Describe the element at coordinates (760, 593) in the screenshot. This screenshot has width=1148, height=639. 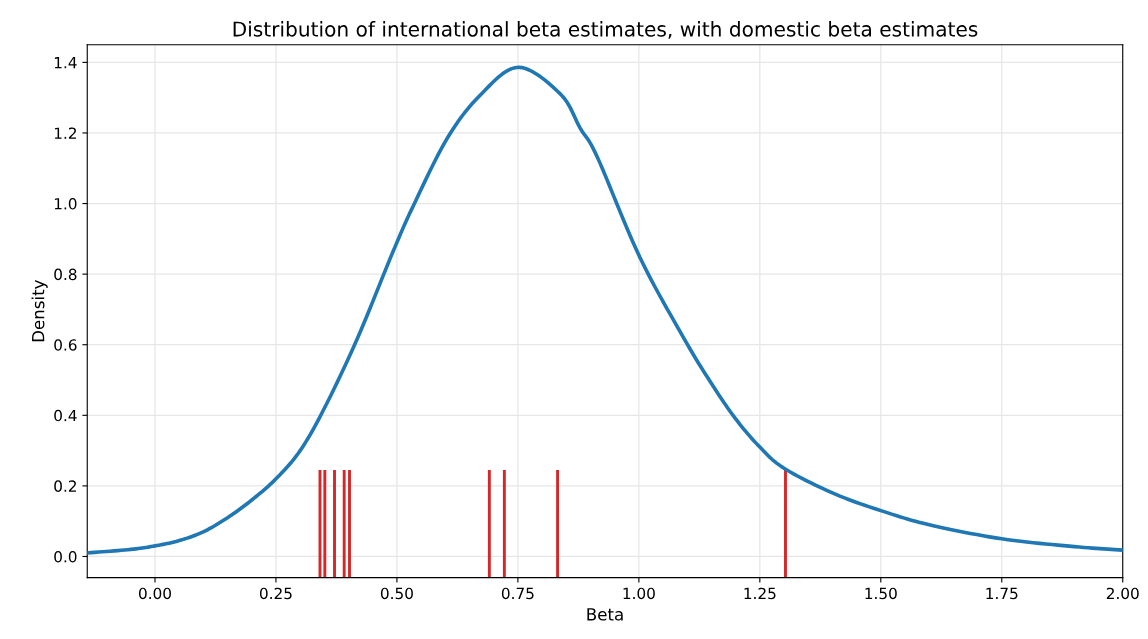
I see `x-tick-label: 1.25` at that location.